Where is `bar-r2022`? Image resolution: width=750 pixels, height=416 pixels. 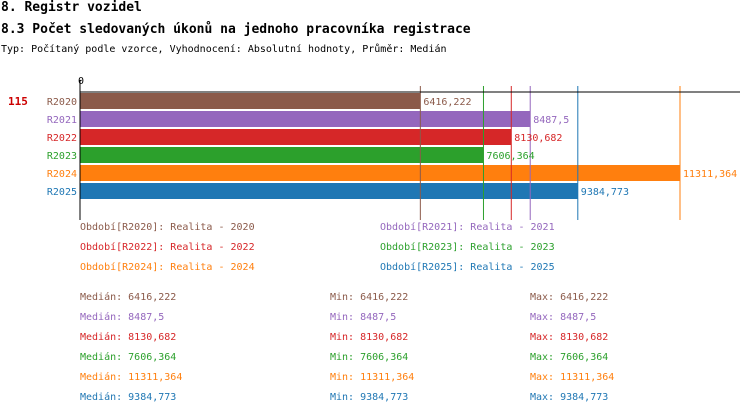
bar-r2022 is located at coordinates (296, 137).